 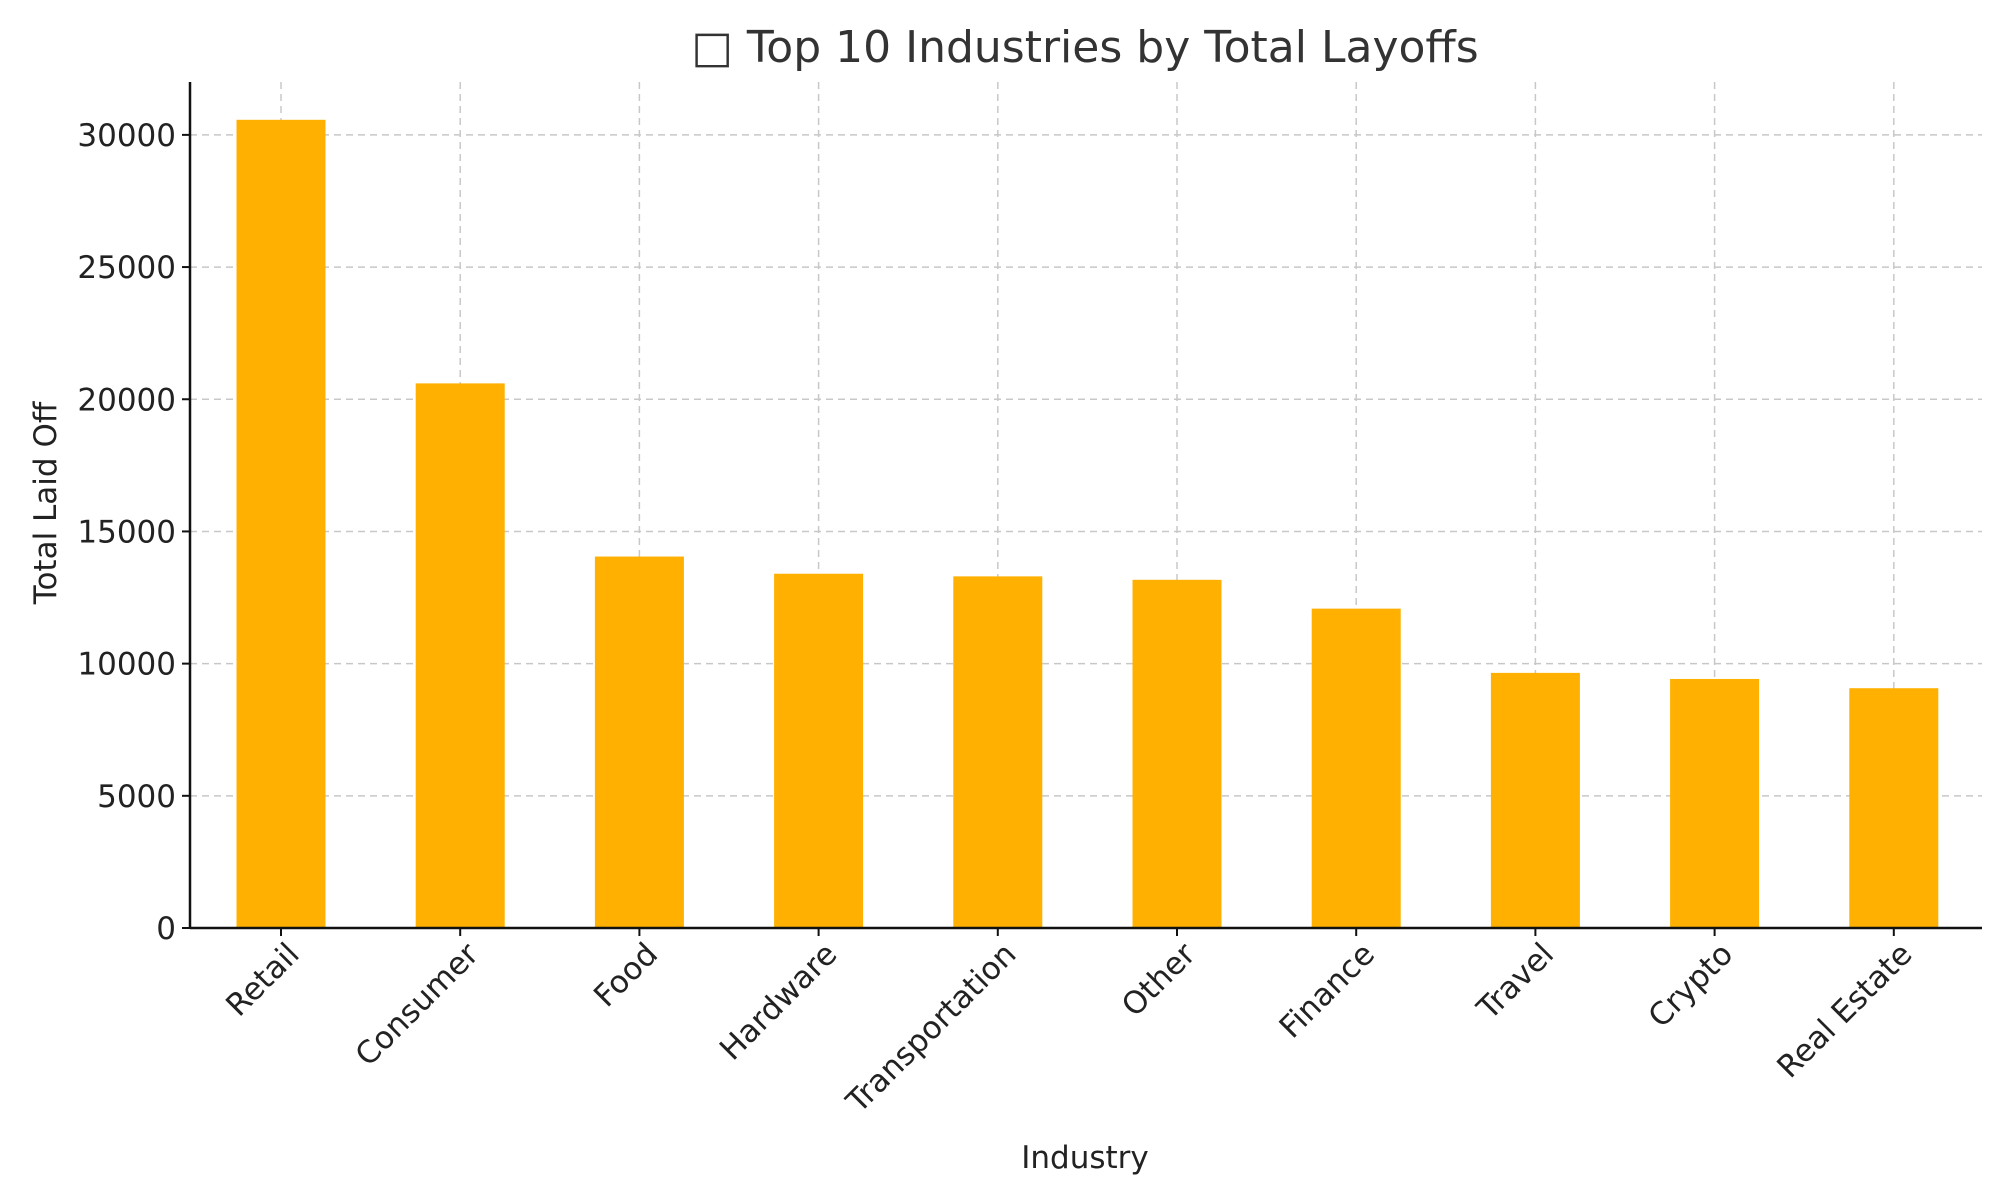 I want to click on bar-other, so click(x=1177, y=753).